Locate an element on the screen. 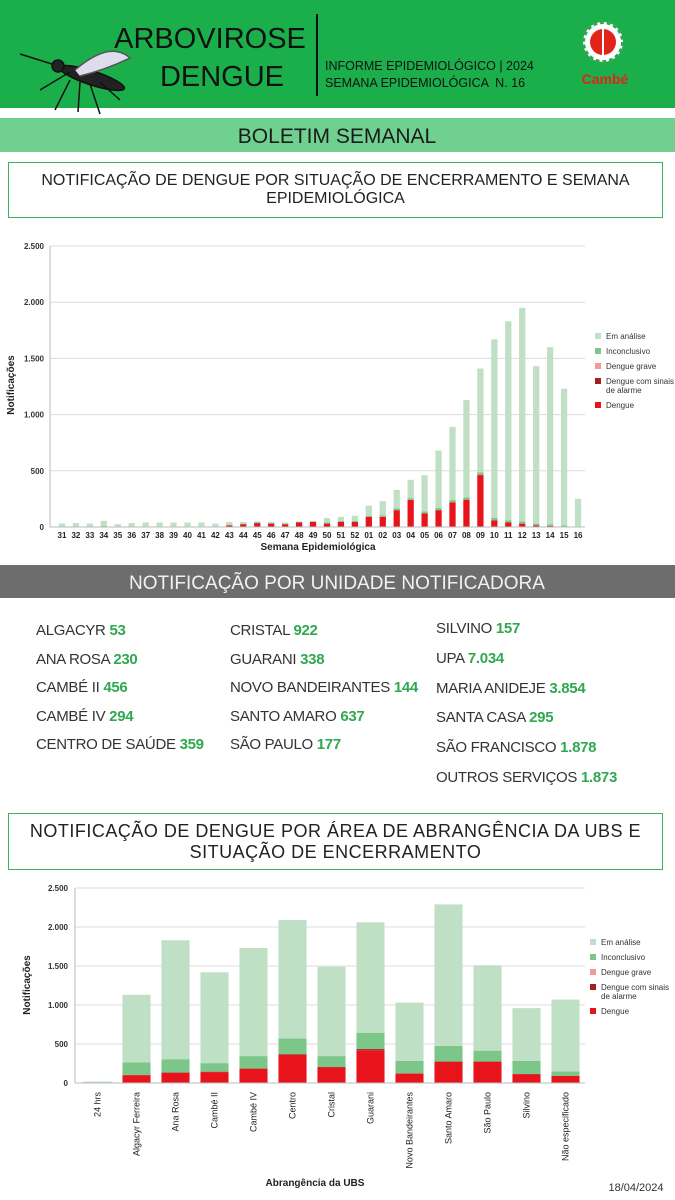 The height and width of the screenshot is (1200, 675). unit-item: CENTRO DE SAÚDE 359 is located at coordinates (120, 744).